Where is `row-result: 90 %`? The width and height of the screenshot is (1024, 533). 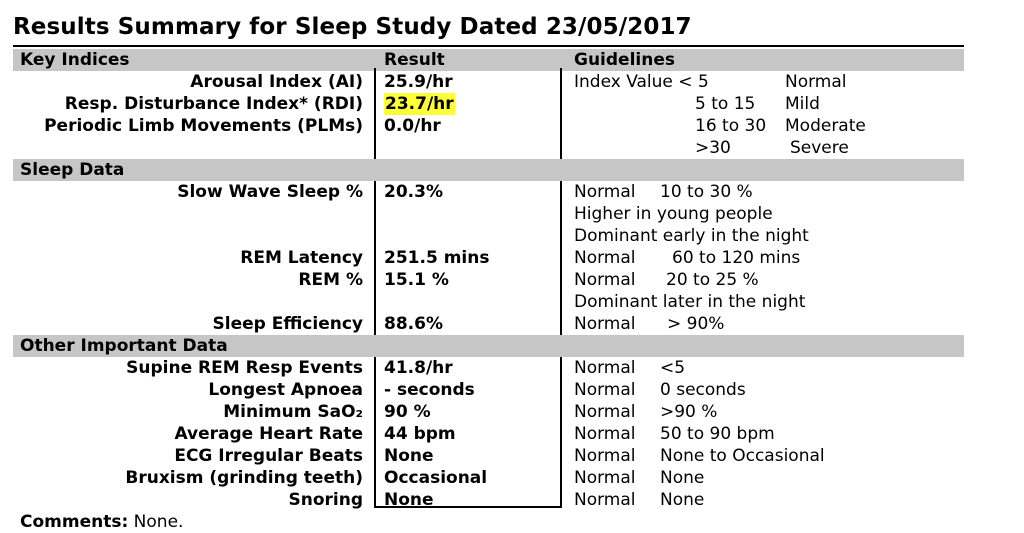 row-result: 90 % is located at coordinates (407, 412).